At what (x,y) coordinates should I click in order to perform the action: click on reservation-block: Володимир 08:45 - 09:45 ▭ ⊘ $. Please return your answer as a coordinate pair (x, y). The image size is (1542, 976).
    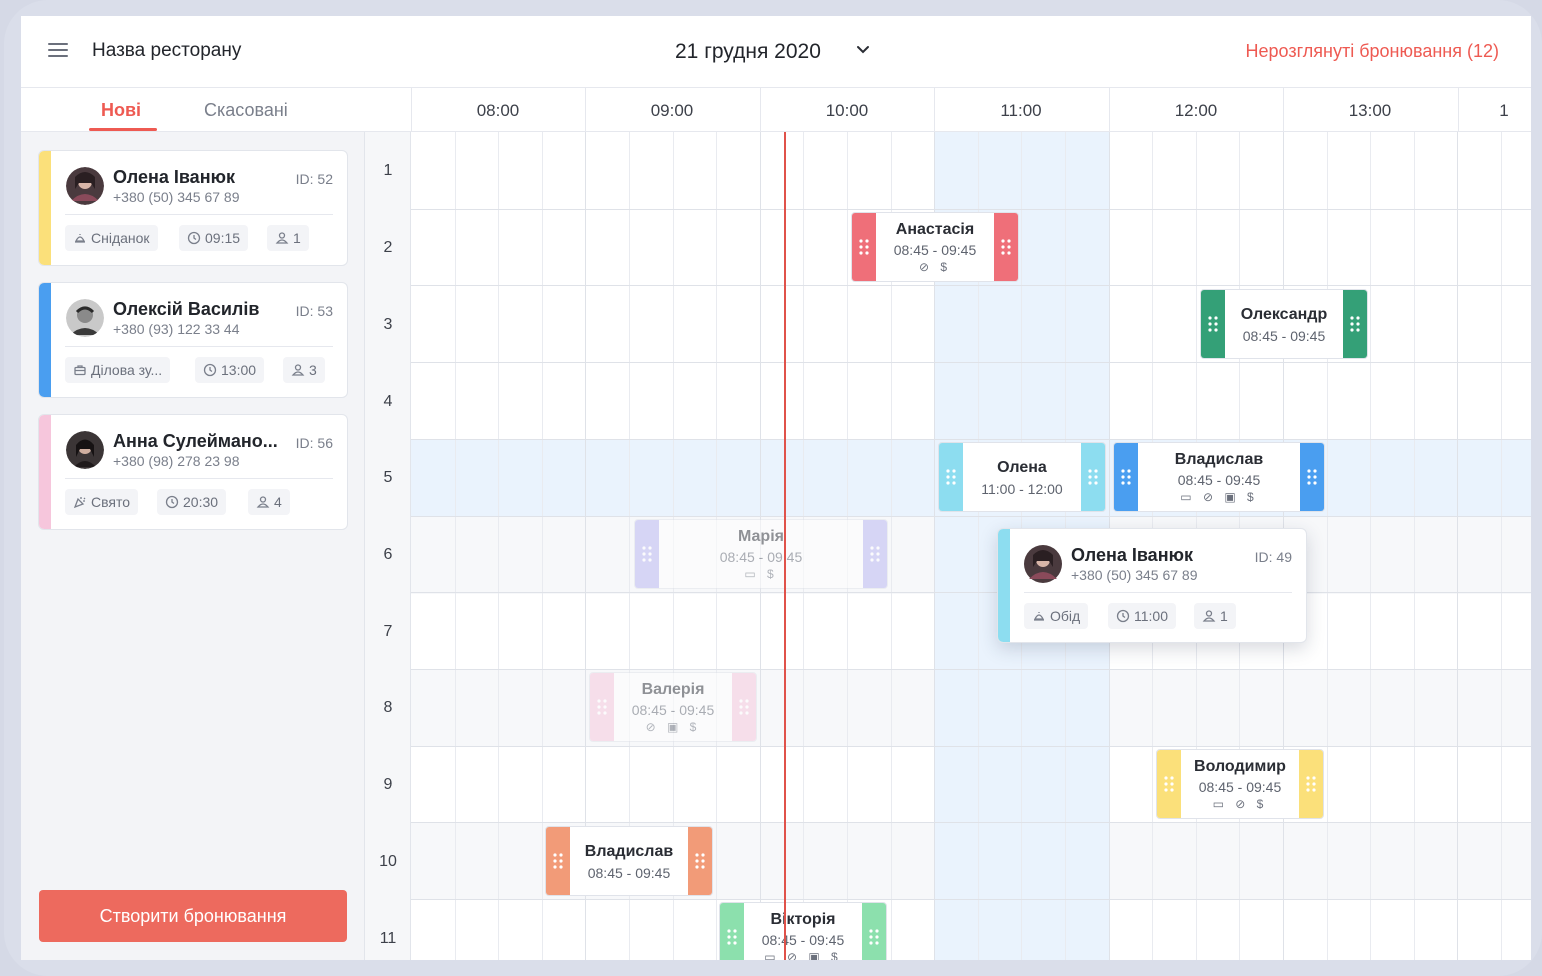
    Looking at the image, I should click on (1240, 784).